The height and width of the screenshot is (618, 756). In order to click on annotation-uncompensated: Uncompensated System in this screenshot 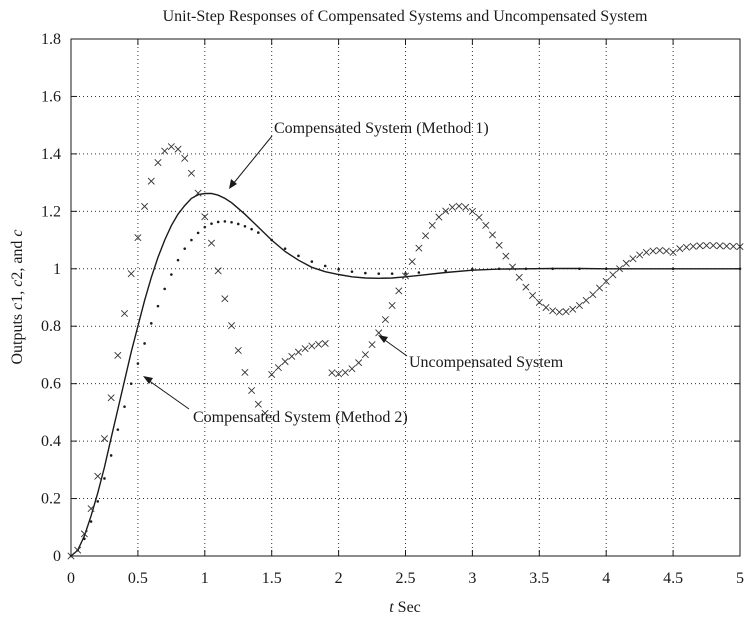, I will do `click(486, 362)`.